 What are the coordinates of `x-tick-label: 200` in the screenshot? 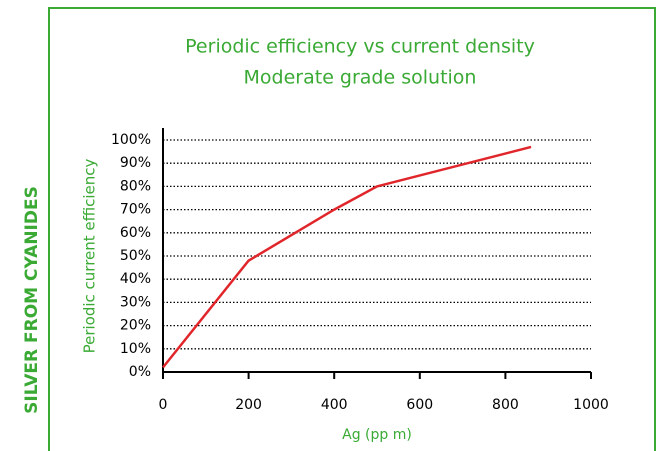 It's located at (248, 405).